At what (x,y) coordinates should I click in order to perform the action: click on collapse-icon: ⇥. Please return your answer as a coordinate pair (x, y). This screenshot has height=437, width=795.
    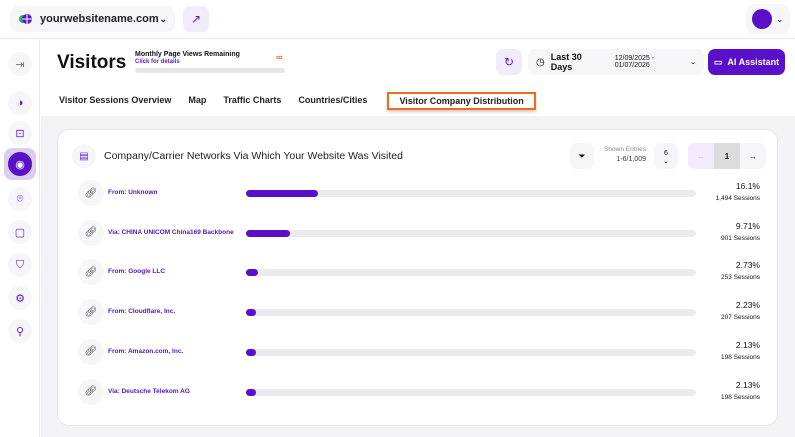
    Looking at the image, I should click on (20, 64).